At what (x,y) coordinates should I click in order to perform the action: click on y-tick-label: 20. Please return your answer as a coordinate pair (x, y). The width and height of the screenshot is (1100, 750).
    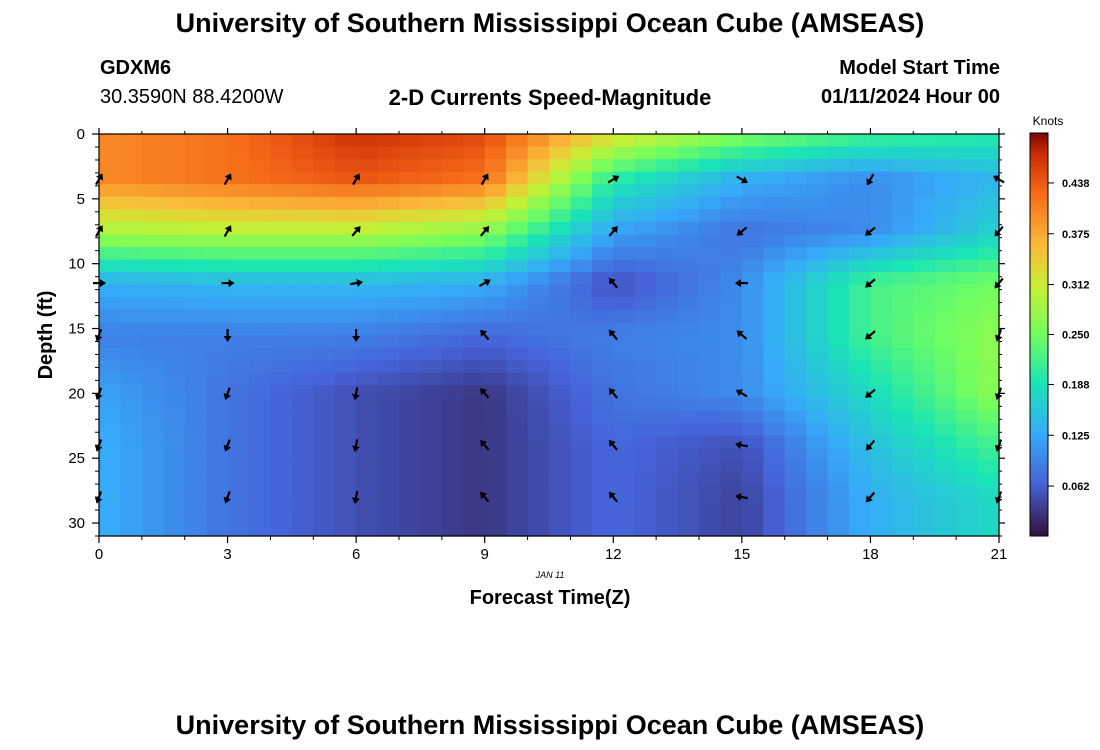
    Looking at the image, I should click on (76, 393).